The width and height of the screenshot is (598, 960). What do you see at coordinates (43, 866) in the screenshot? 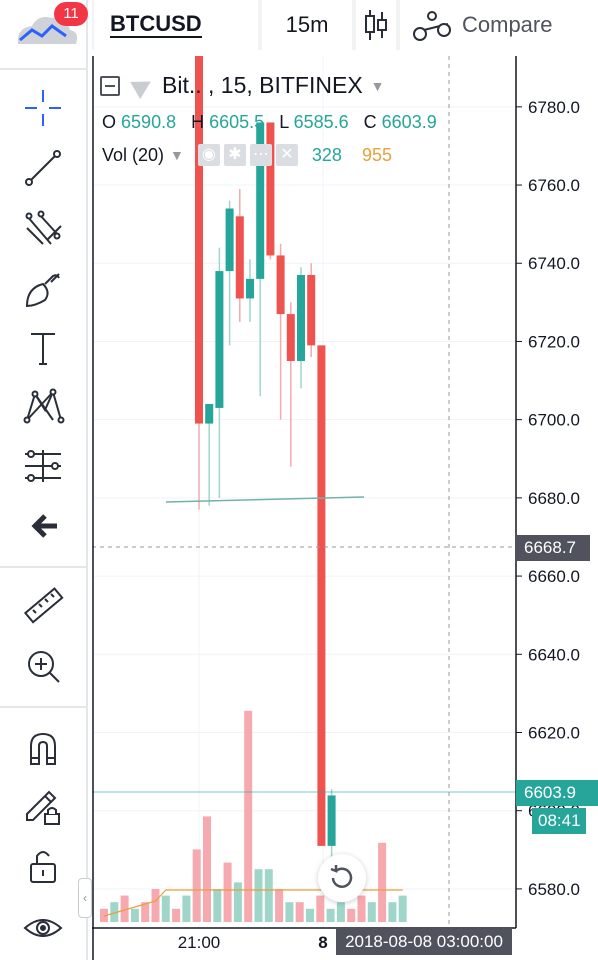
I see `unlock-tool` at bounding box center [43, 866].